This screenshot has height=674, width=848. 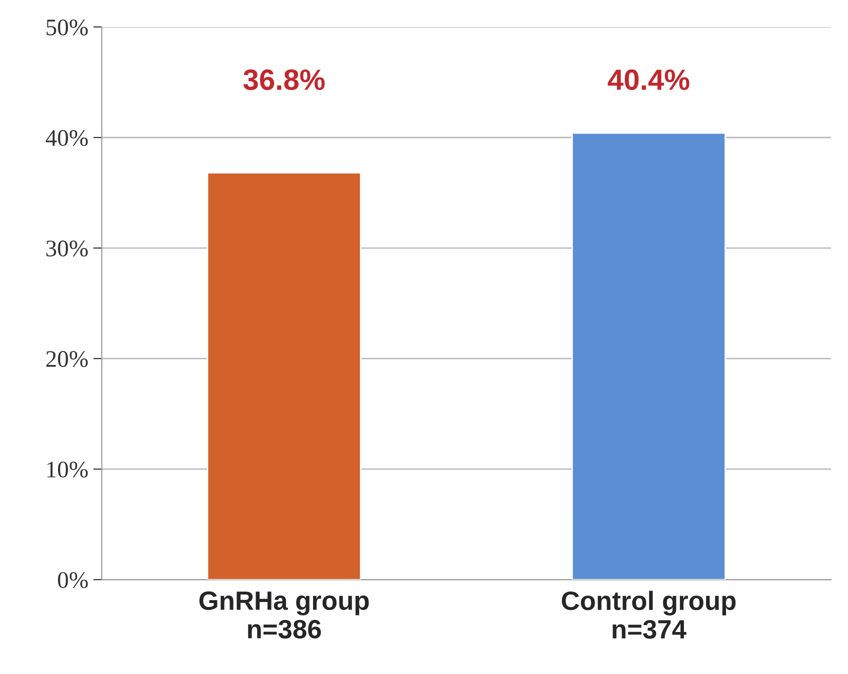 What do you see at coordinates (67, 27) in the screenshot?
I see `y-tick-label: 50%` at bounding box center [67, 27].